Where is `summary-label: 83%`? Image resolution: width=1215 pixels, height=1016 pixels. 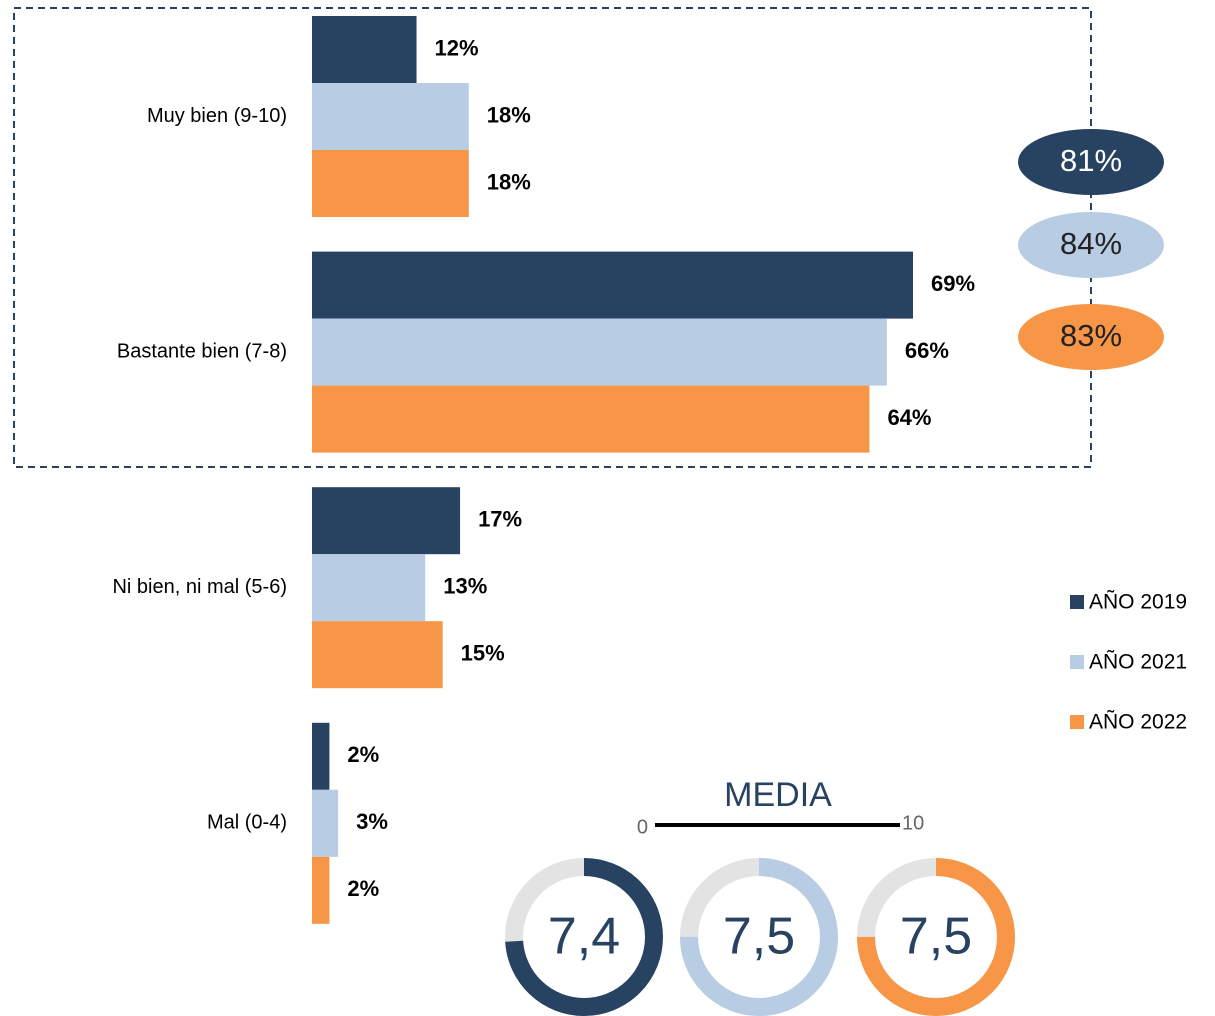 summary-label: 83% is located at coordinates (1091, 335).